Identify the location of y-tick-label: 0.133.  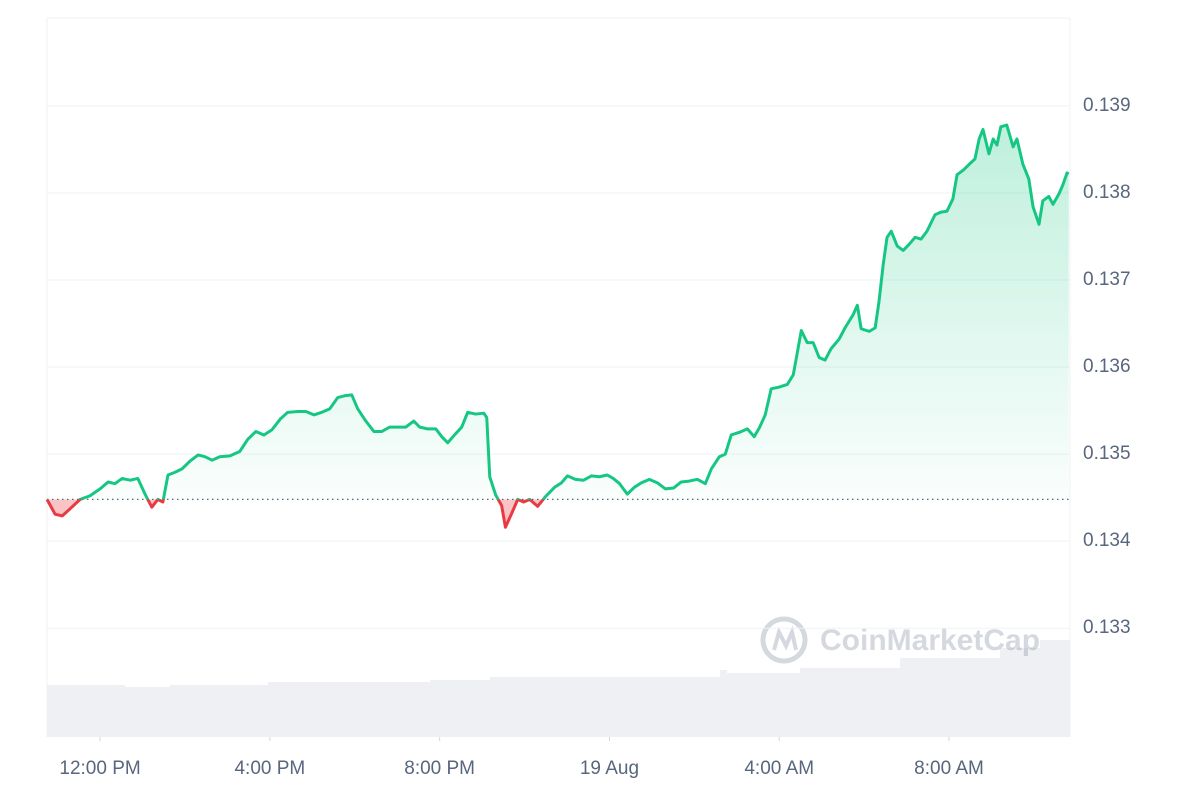
(1107, 627).